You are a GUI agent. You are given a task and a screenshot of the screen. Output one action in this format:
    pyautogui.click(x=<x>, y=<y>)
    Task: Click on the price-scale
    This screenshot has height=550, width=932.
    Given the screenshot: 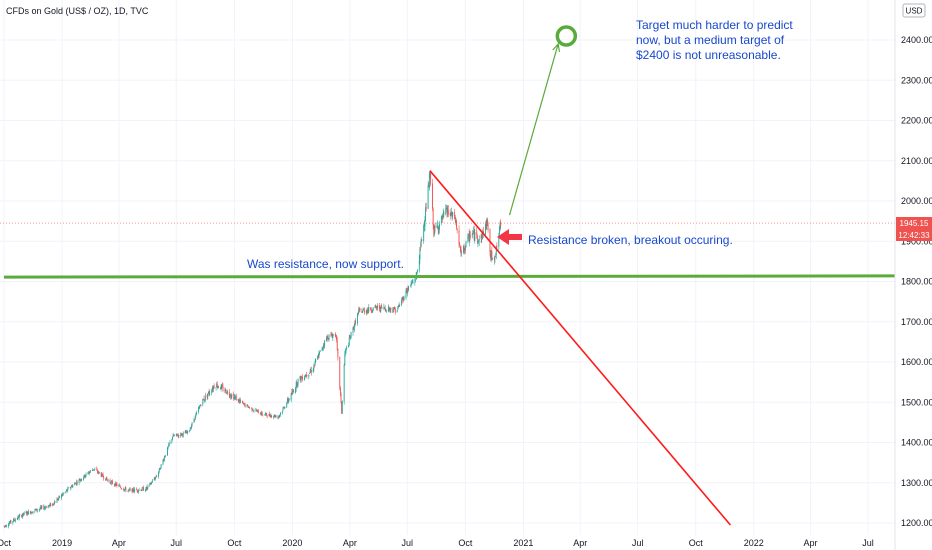 What is the action you would take?
    pyautogui.click(x=913, y=275)
    